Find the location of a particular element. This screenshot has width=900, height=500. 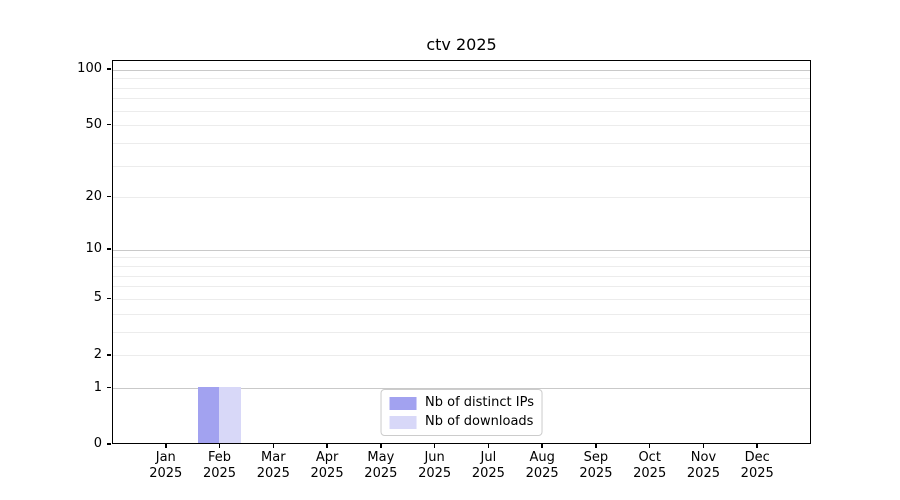

x-tick-label: Sep 2025 is located at coordinates (596, 465).